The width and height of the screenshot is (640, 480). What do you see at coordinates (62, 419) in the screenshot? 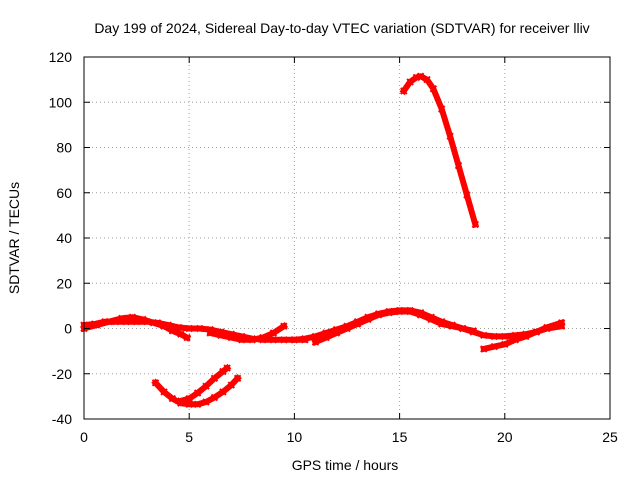
I see `y-tick-label: -40` at bounding box center [62, 419].